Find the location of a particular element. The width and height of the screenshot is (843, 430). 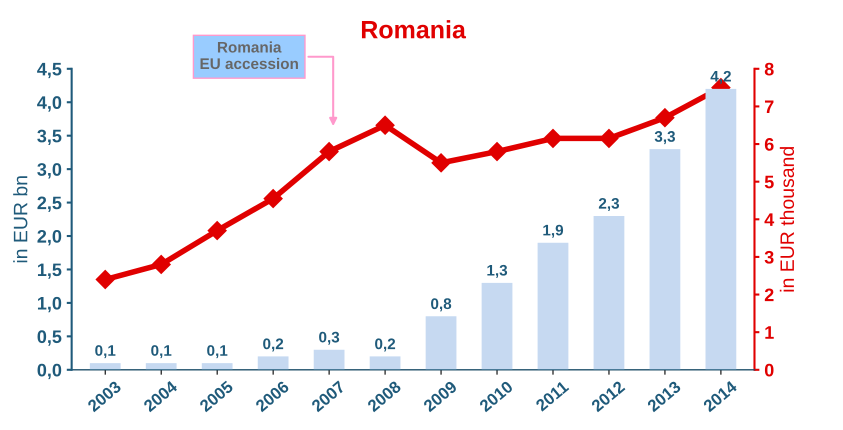

y-tick-label: 0,0 is located at coordinates (50, 372).